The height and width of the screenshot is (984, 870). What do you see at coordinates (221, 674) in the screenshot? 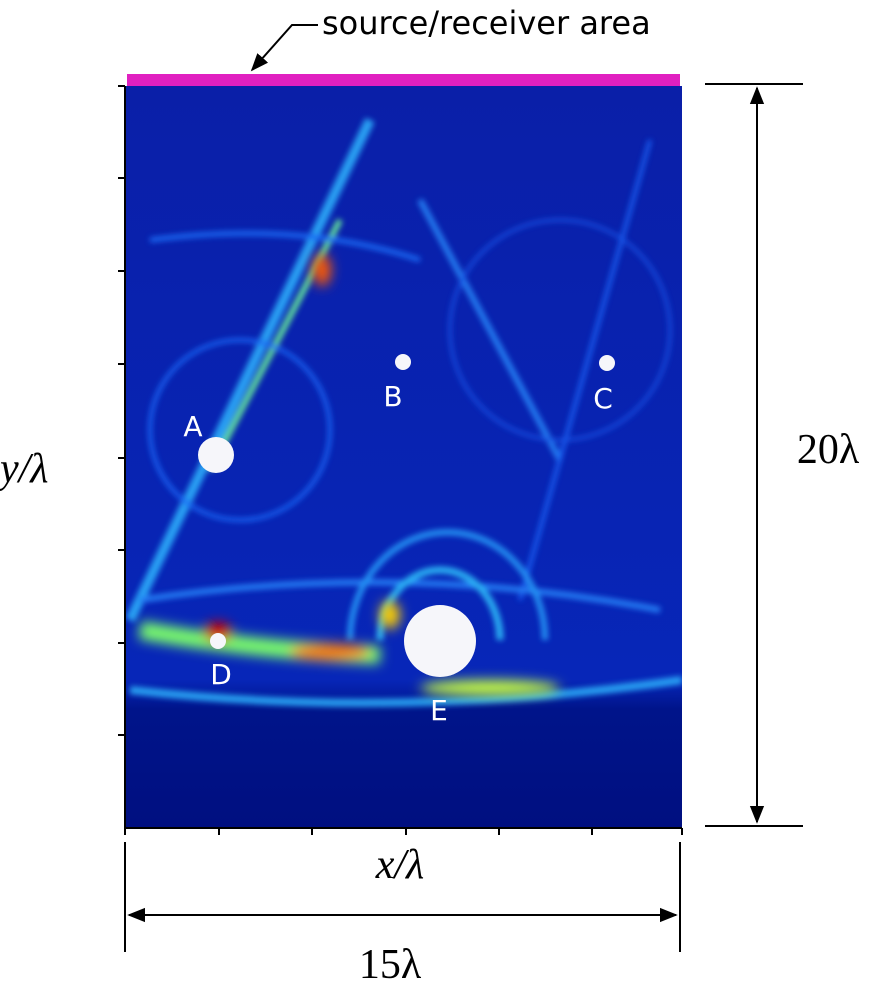
I see `point-label: D` at bounding box center [221, 674].